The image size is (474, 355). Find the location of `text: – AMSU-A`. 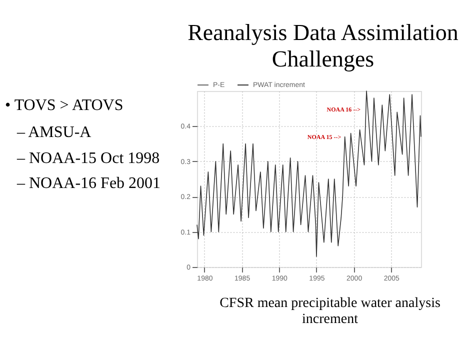

text: – AMSU-A is located at coordinates (54, 132).